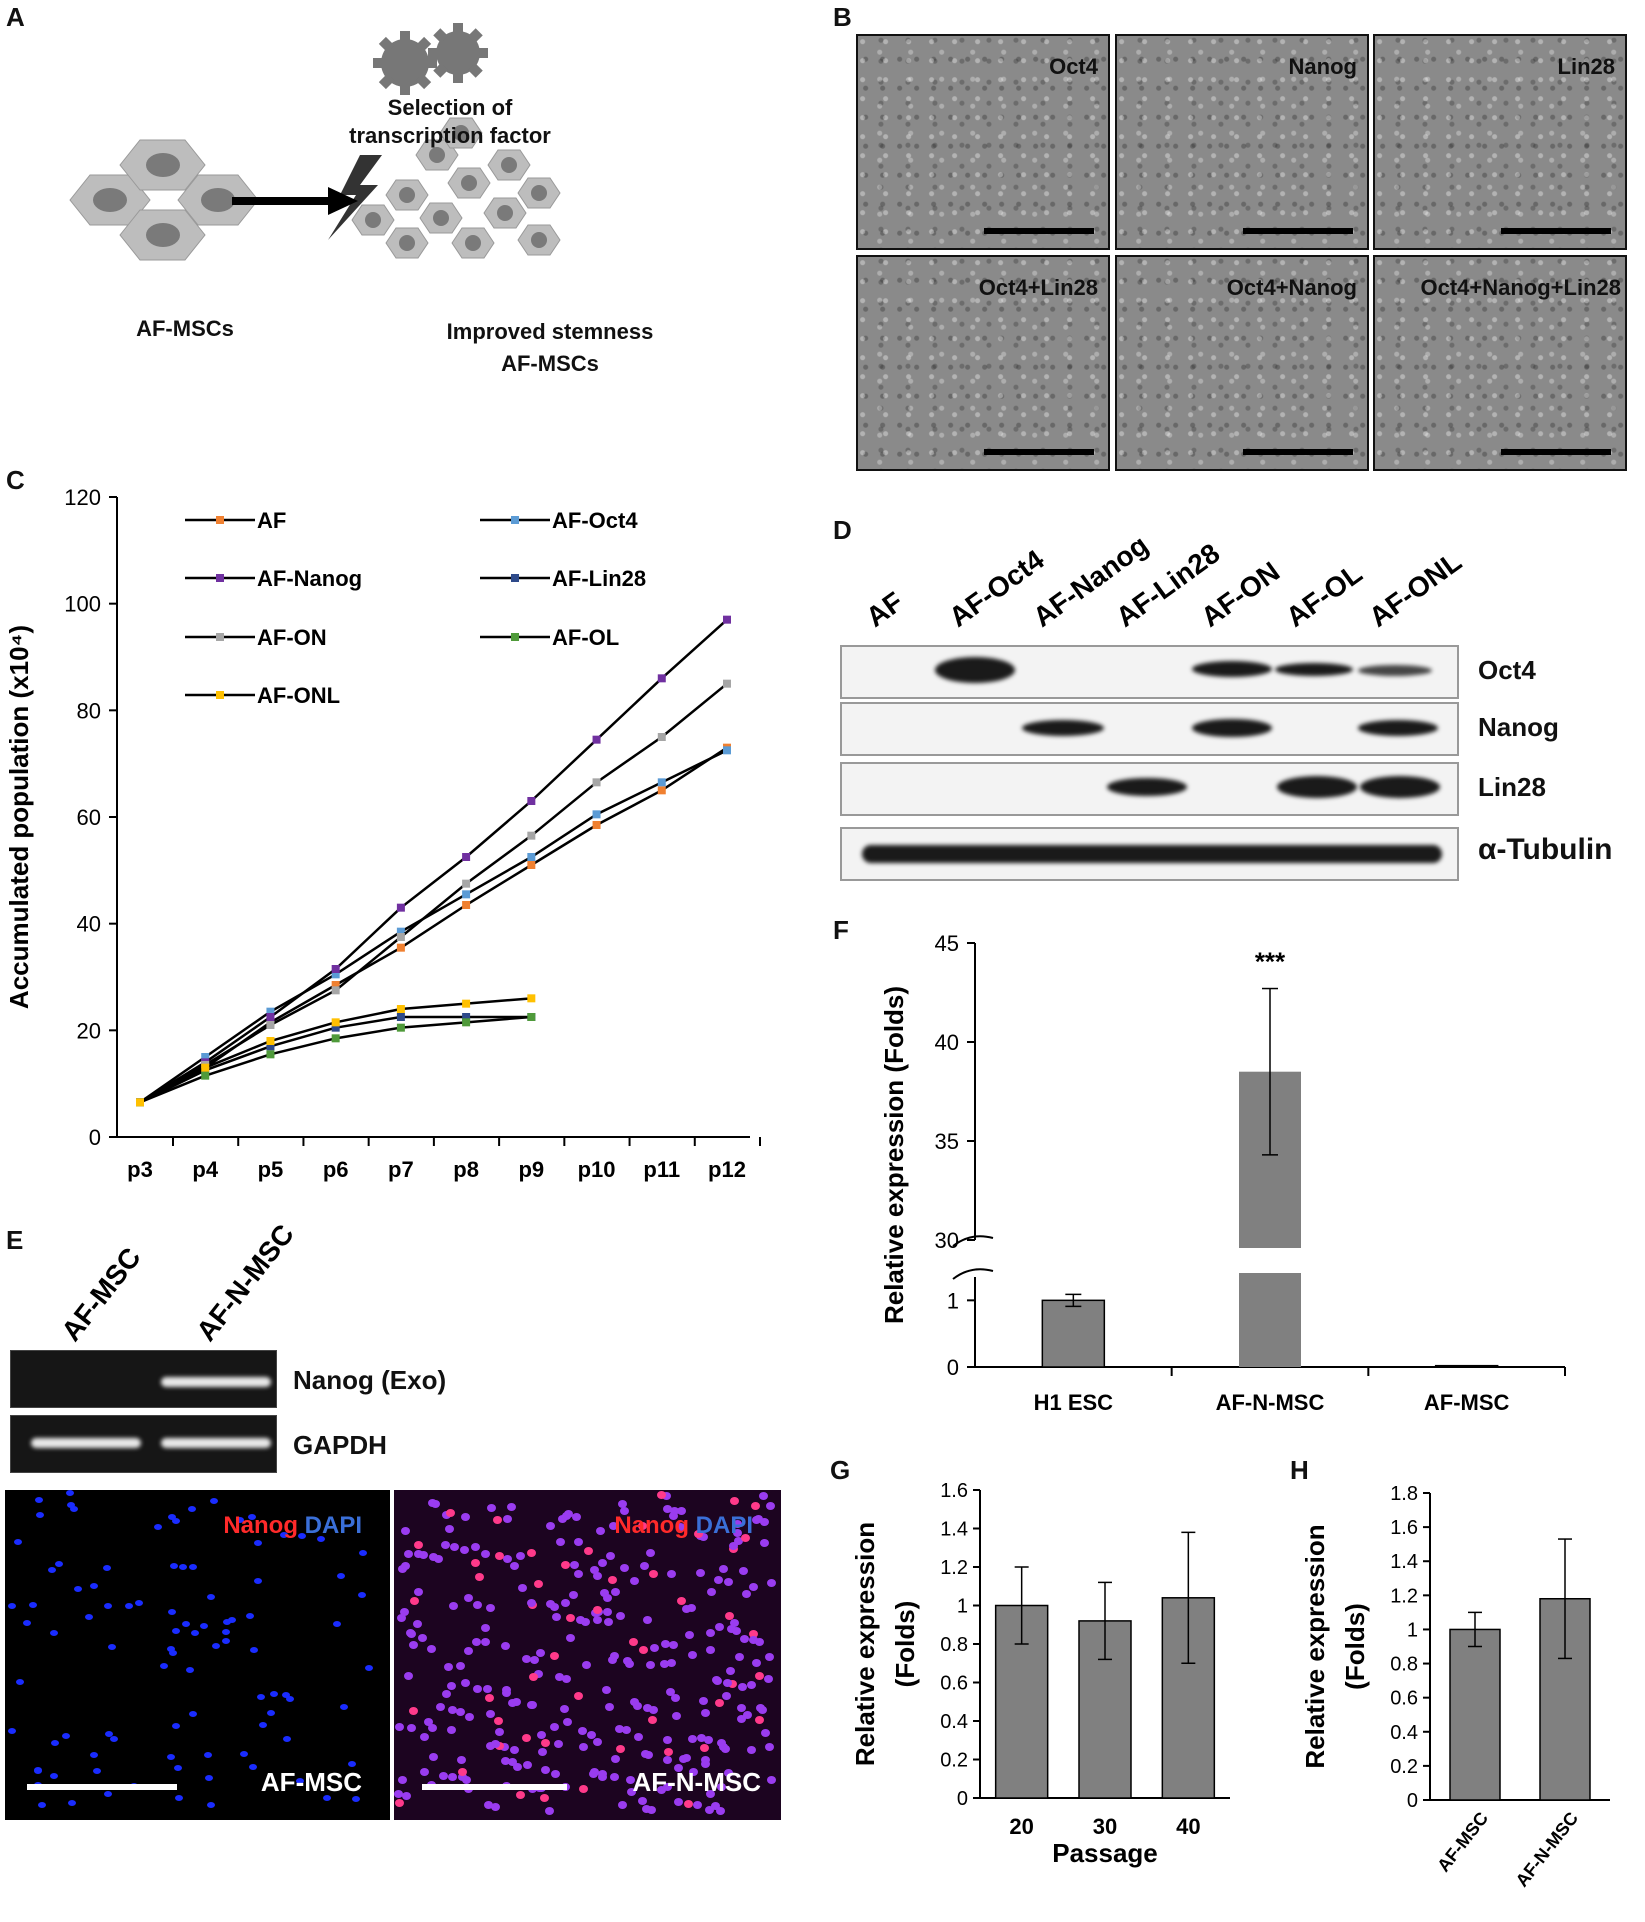  Describe the element at coordinates (1299, 1470) in the screenshot. I see `panel-h-letter: H` at that location.